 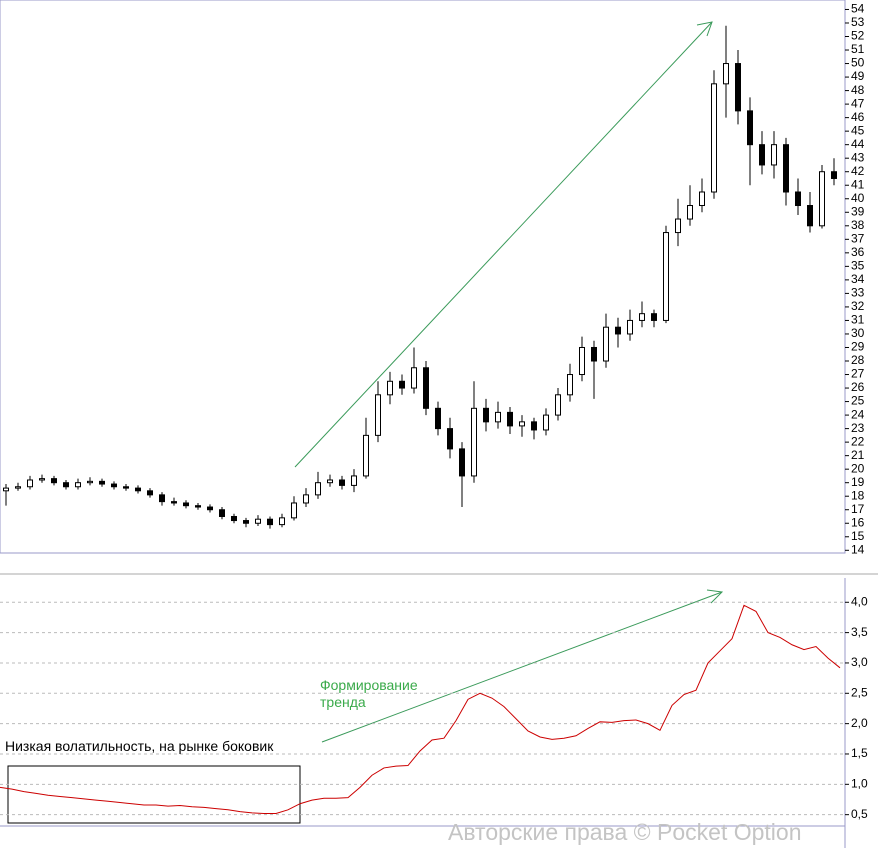 I want to click on y-tick-label: 44, so click(x=858, y=144).